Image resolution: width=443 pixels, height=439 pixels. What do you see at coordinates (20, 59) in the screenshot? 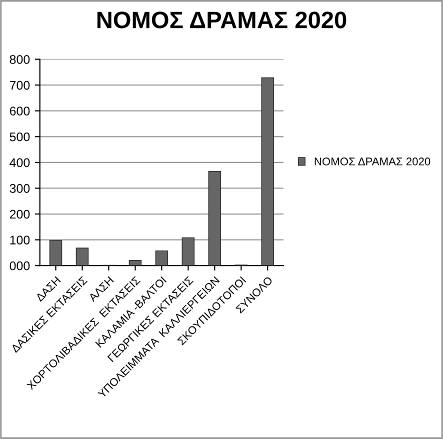
I see `y-tick-label: 800` at bounding box center [20, 59].